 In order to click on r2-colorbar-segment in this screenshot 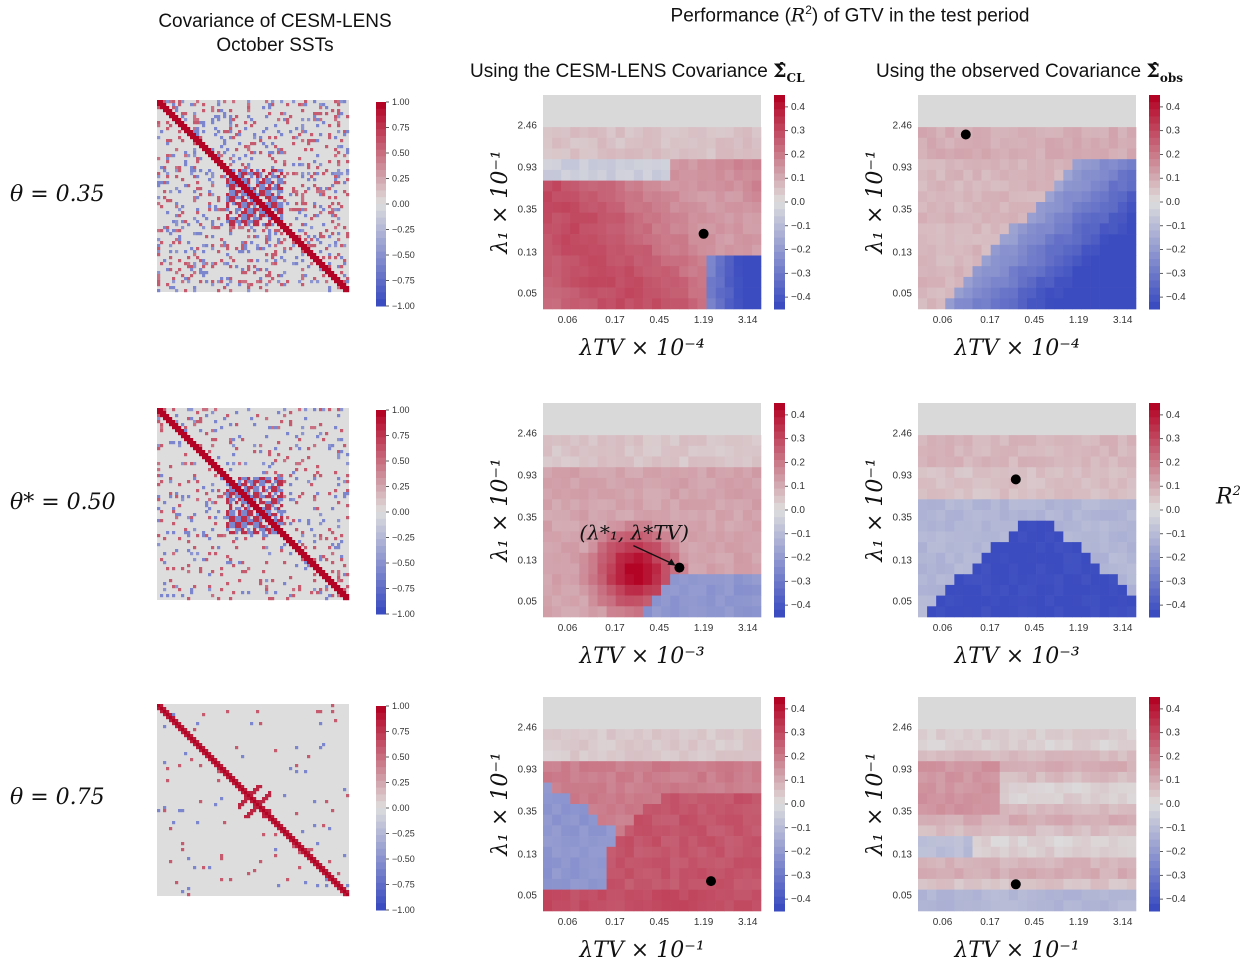, I will do `click(779, 106)`.